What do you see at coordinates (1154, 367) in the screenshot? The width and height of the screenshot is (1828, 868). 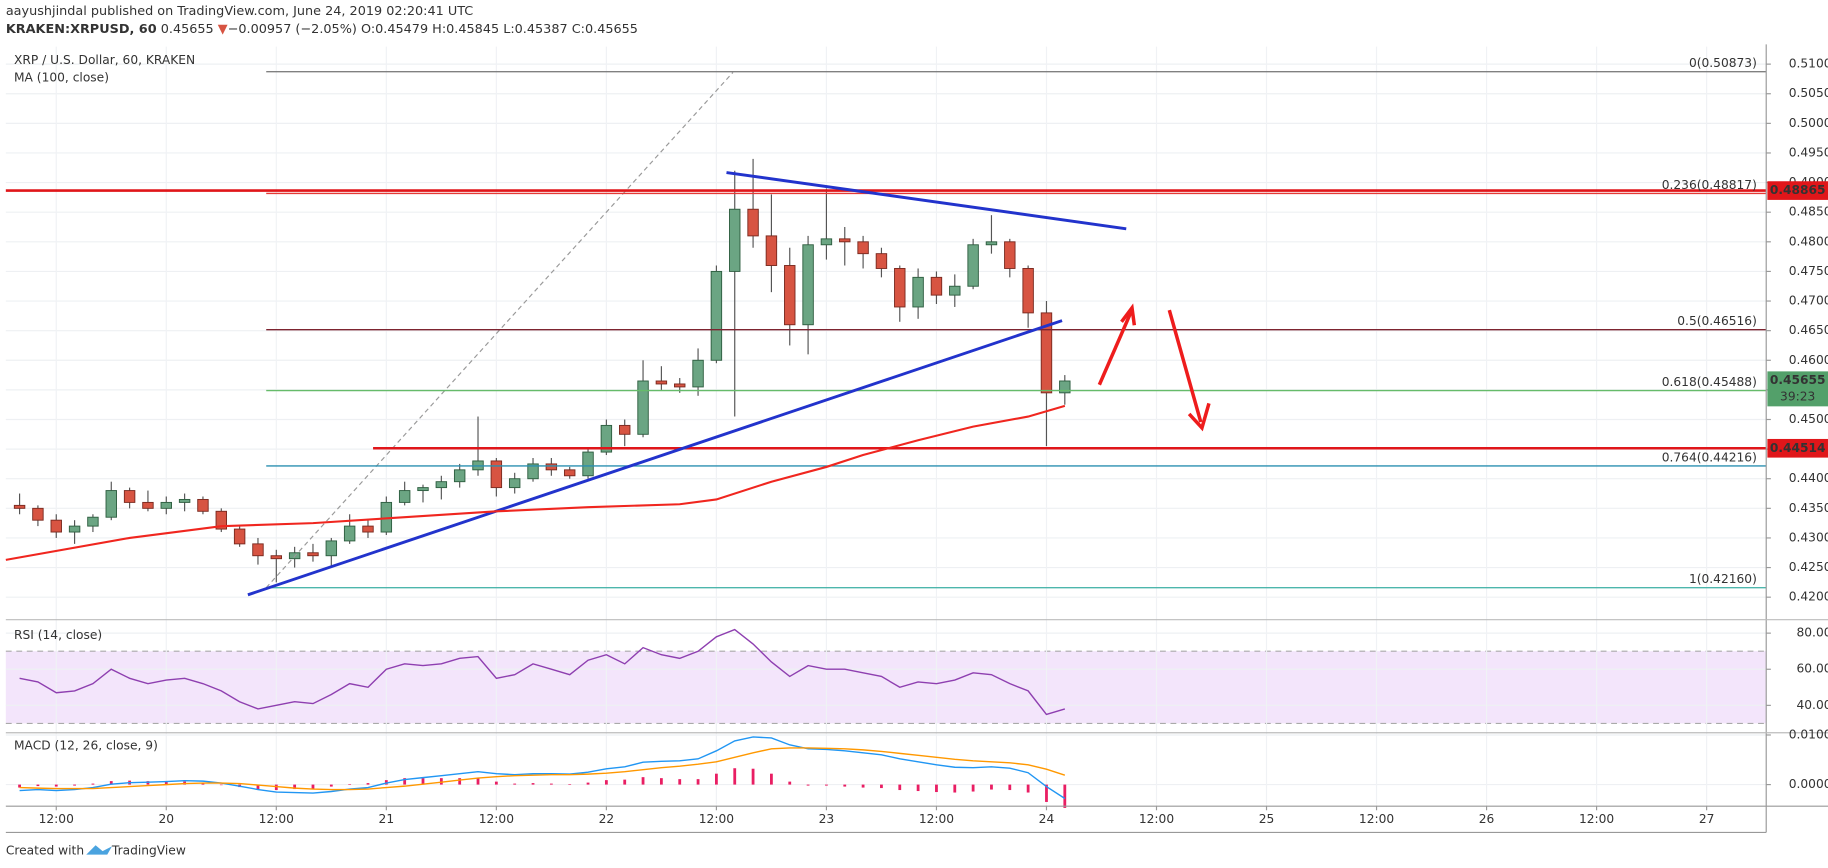 I see `forecast-arrows` at bounding box center [1154, 367].